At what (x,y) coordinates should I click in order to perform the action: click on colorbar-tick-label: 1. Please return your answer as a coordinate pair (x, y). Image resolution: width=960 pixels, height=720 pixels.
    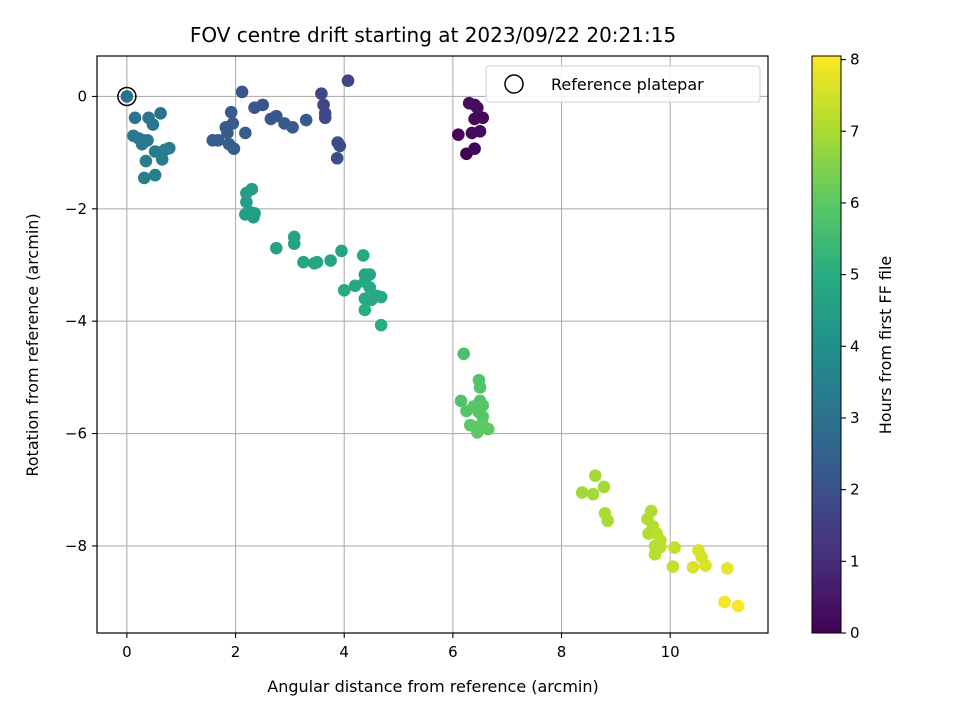
    Looking at the image, I should click on (855, 561).